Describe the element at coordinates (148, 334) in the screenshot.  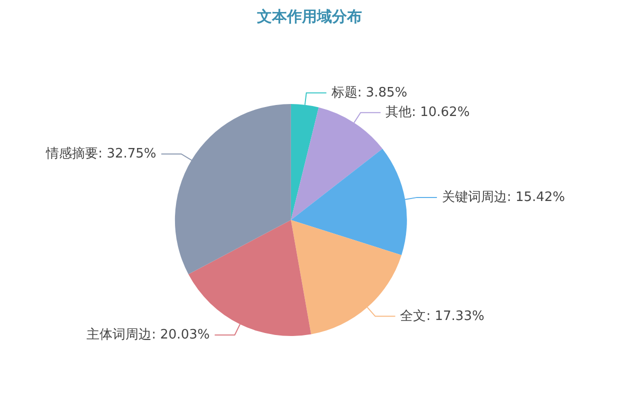
I see `slice-label: 主体词周边: 20.03%` at that location.